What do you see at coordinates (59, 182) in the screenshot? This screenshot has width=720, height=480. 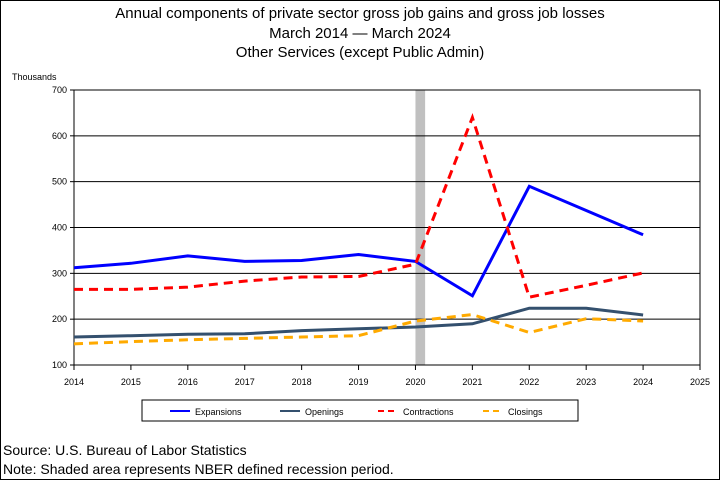 I see `y-tick-label: 500` at bounding box center [59, 182].